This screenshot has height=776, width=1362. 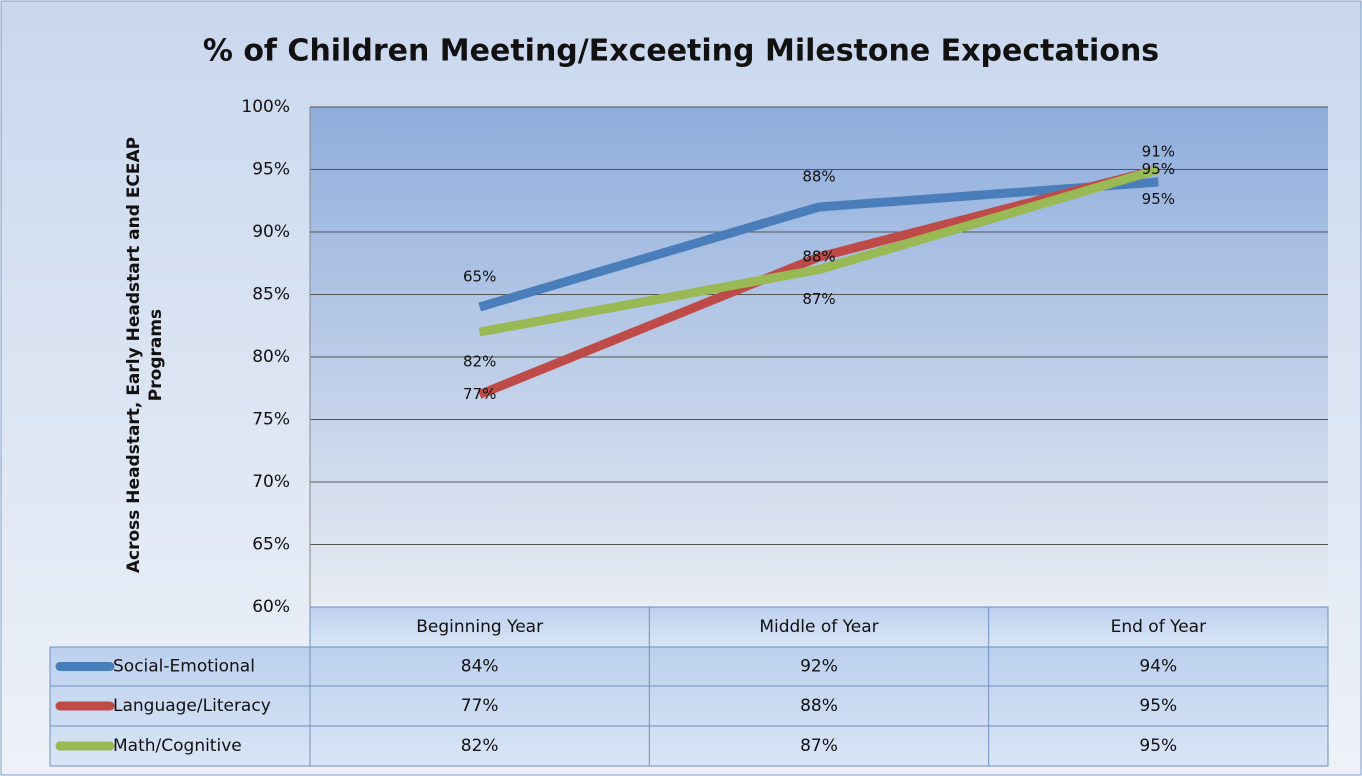 What do you see at coordinates (480, 667) in the screenshot?
I see `table-cell: 84%` at bounding box center [480, 667].